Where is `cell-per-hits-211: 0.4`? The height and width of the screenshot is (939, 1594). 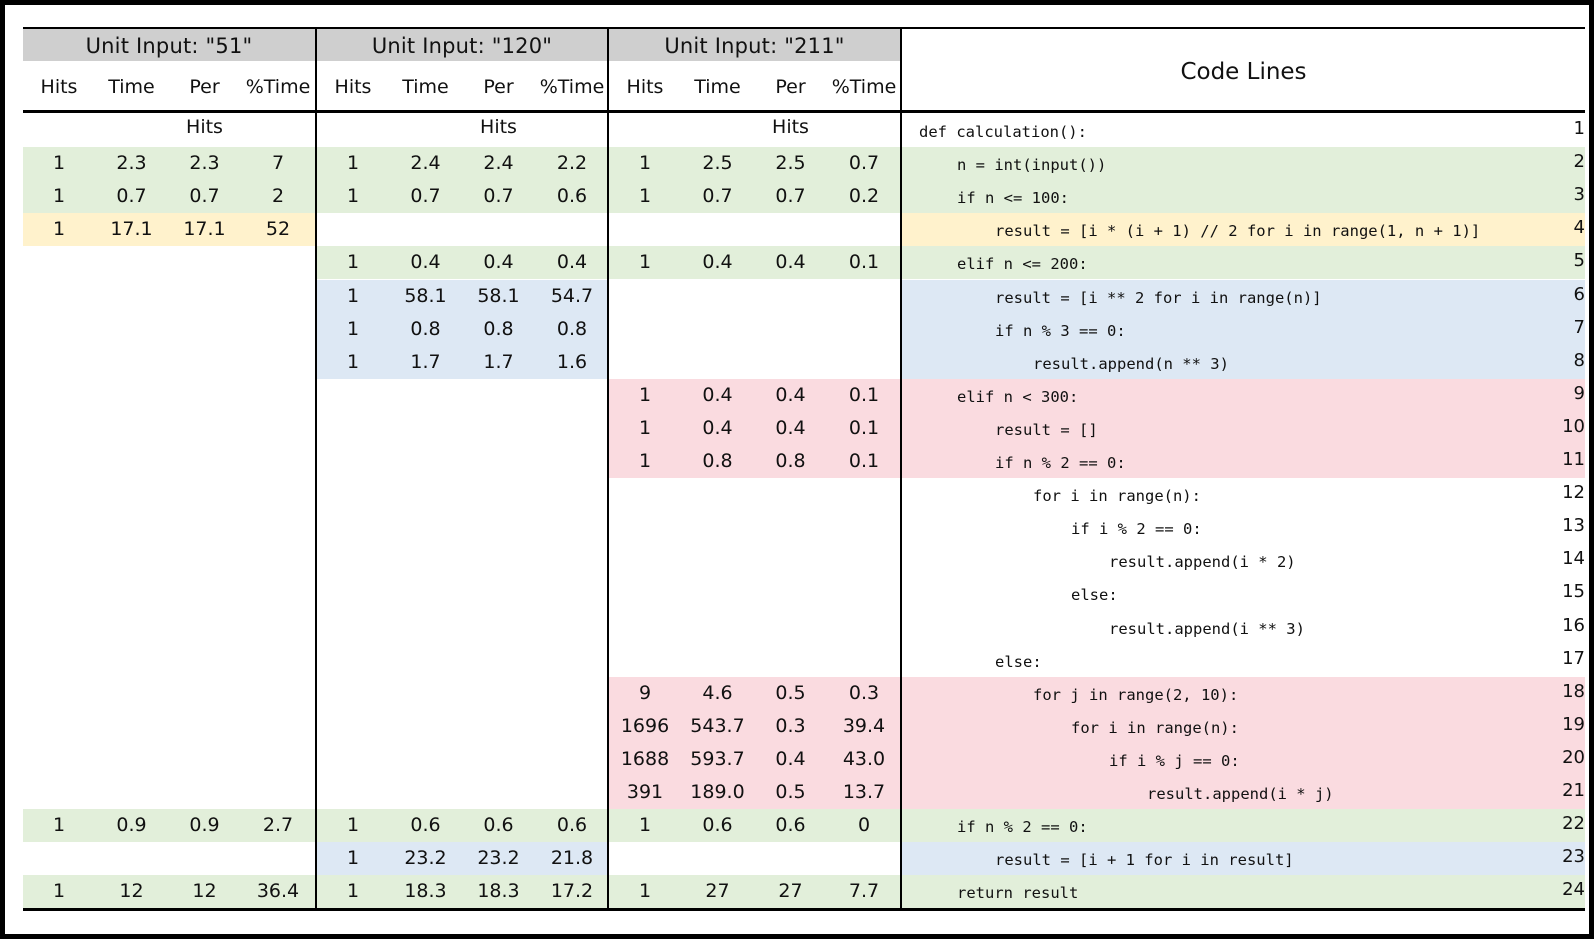
cell-per-hits-211: 0.4 is located at coordinates (790, 427).